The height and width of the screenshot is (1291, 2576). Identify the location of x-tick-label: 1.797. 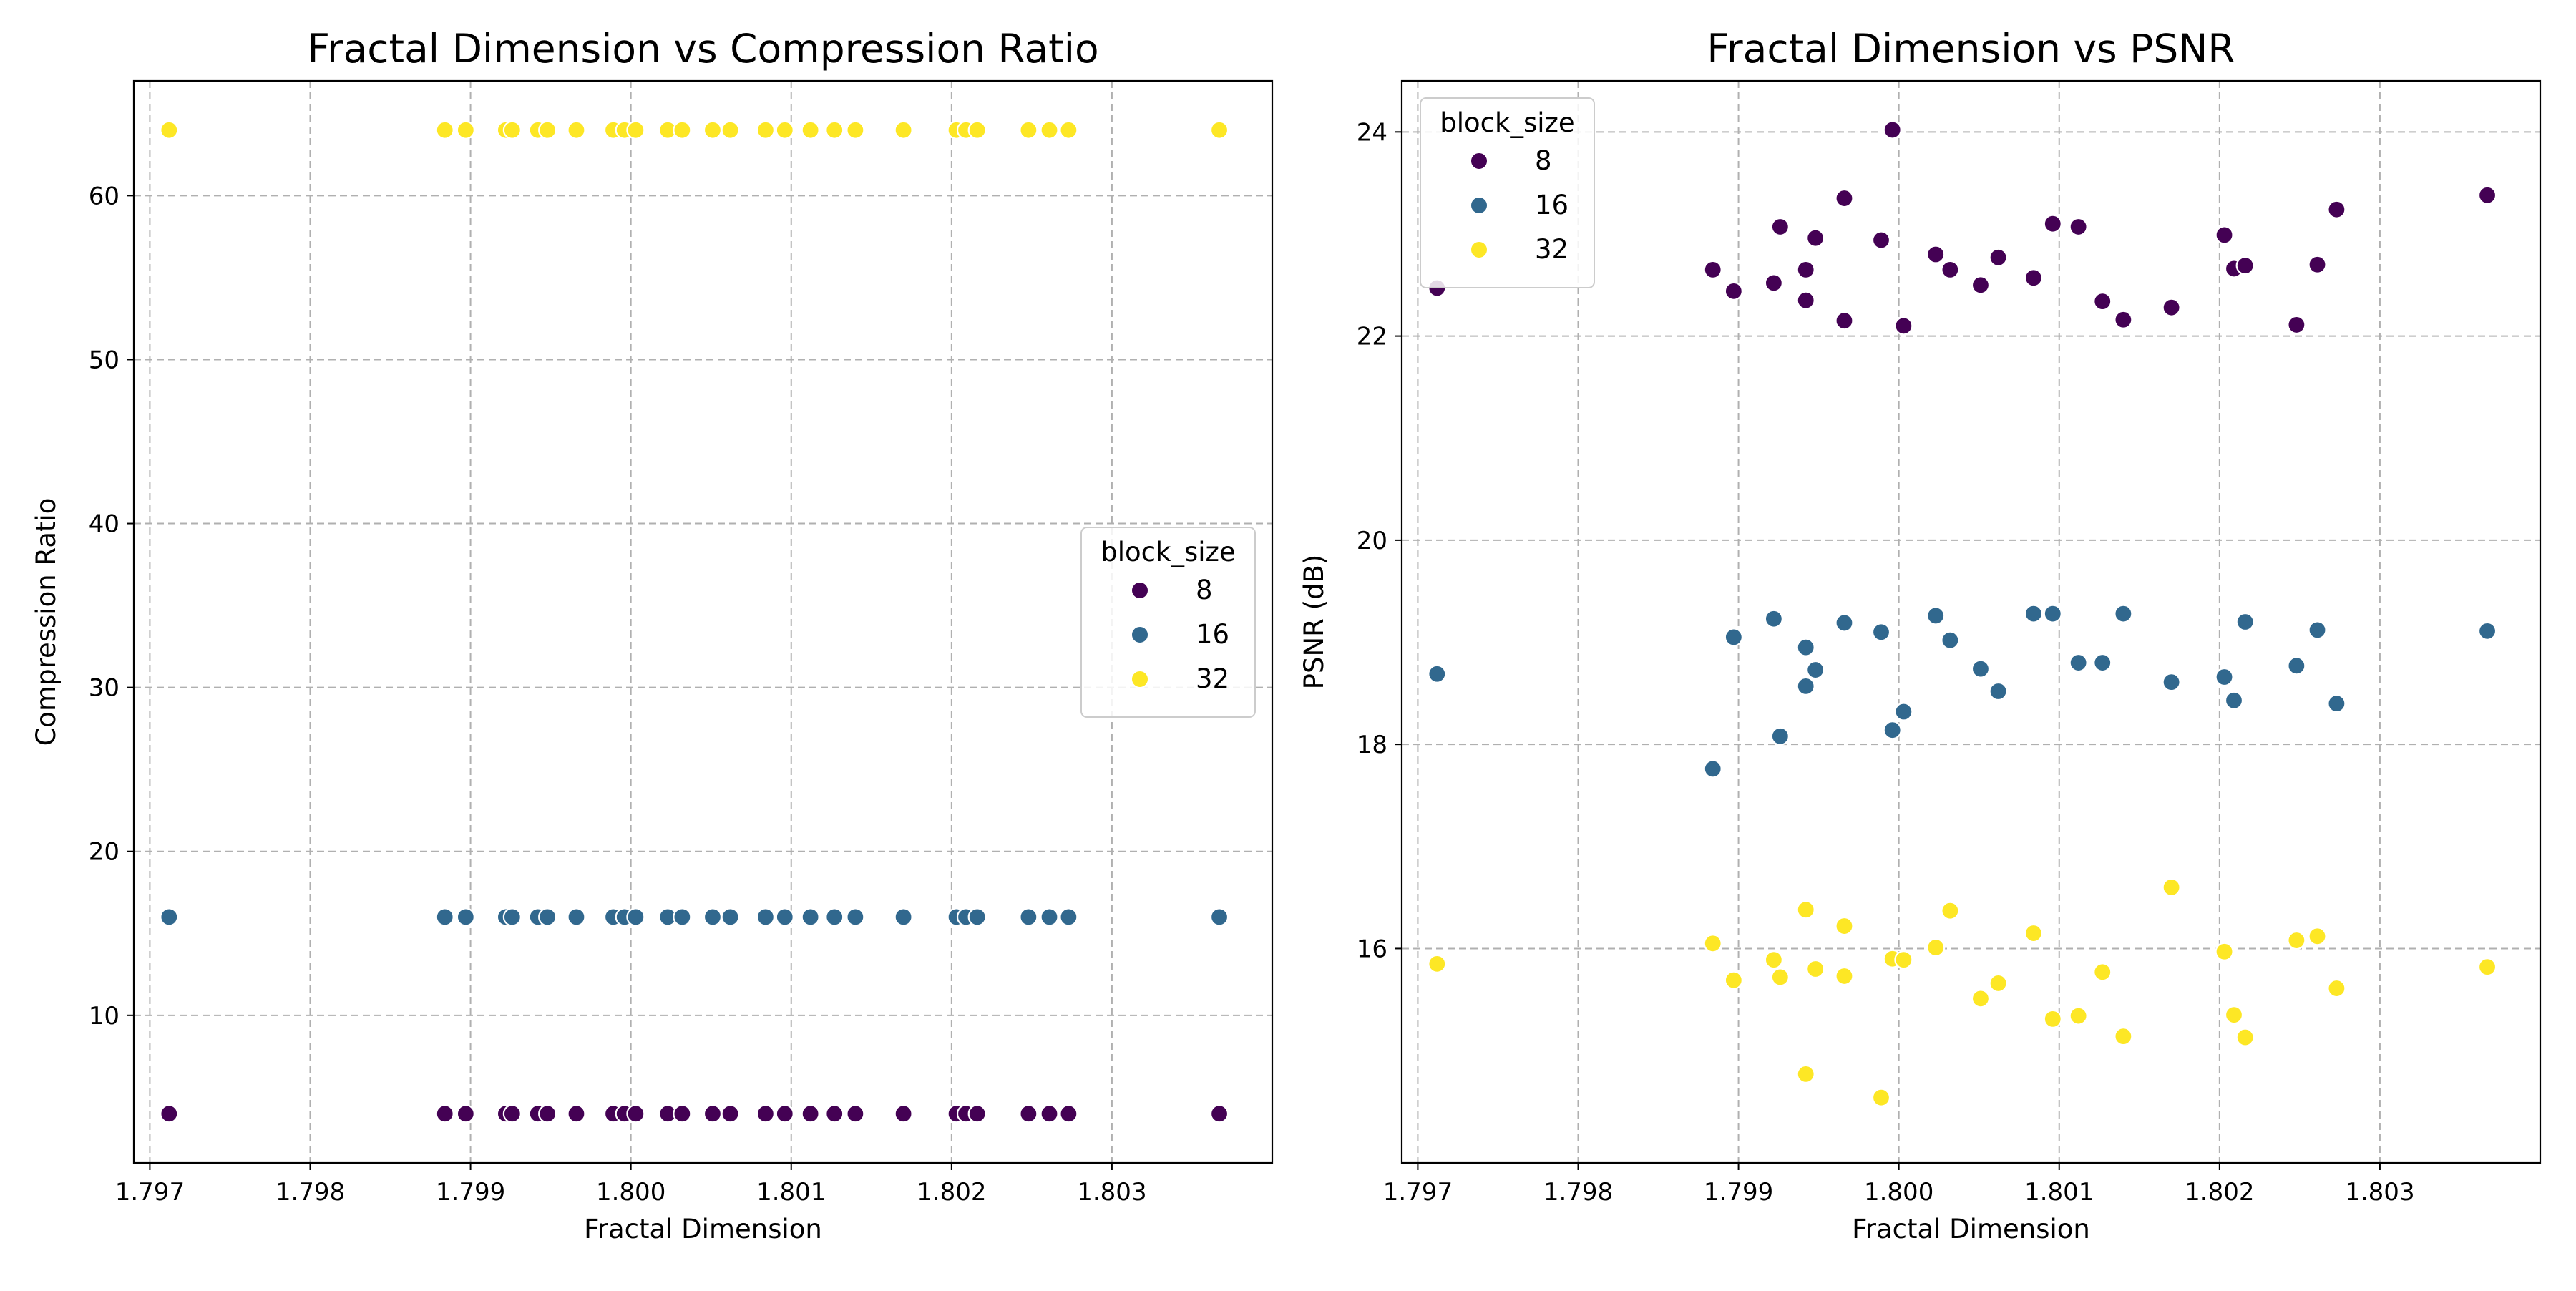
(150, 1192).